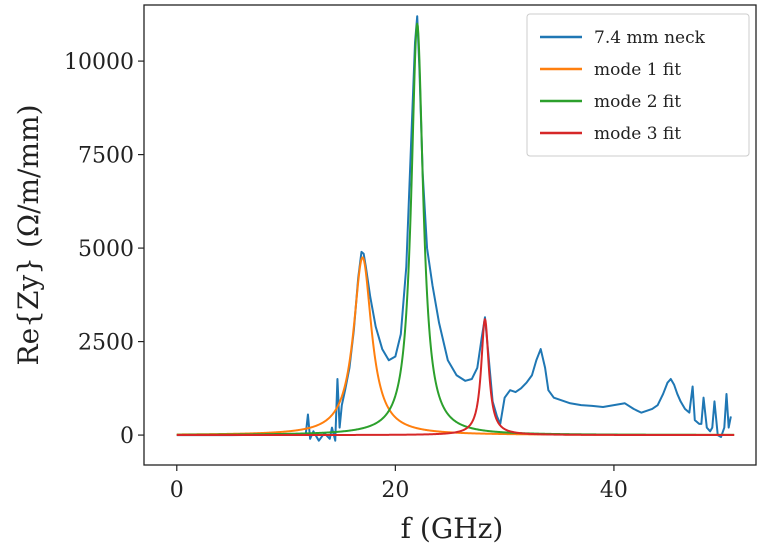 This screenshot has width=763, height=552. What do you see at coordinates (28, 234) in the screenshot?
I see `y-axis-label: Re{Zy} (Ω/m/mm)` at bounding box center [28, 234].